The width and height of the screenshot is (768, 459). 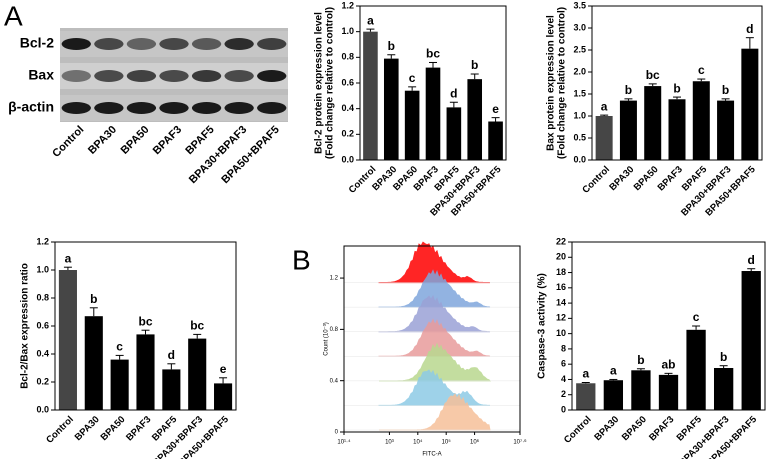 What do you see at coordinates (42, 381) in the screenshot?
I see `y-tick-label: 0.2` at bounding box center [42, 381].